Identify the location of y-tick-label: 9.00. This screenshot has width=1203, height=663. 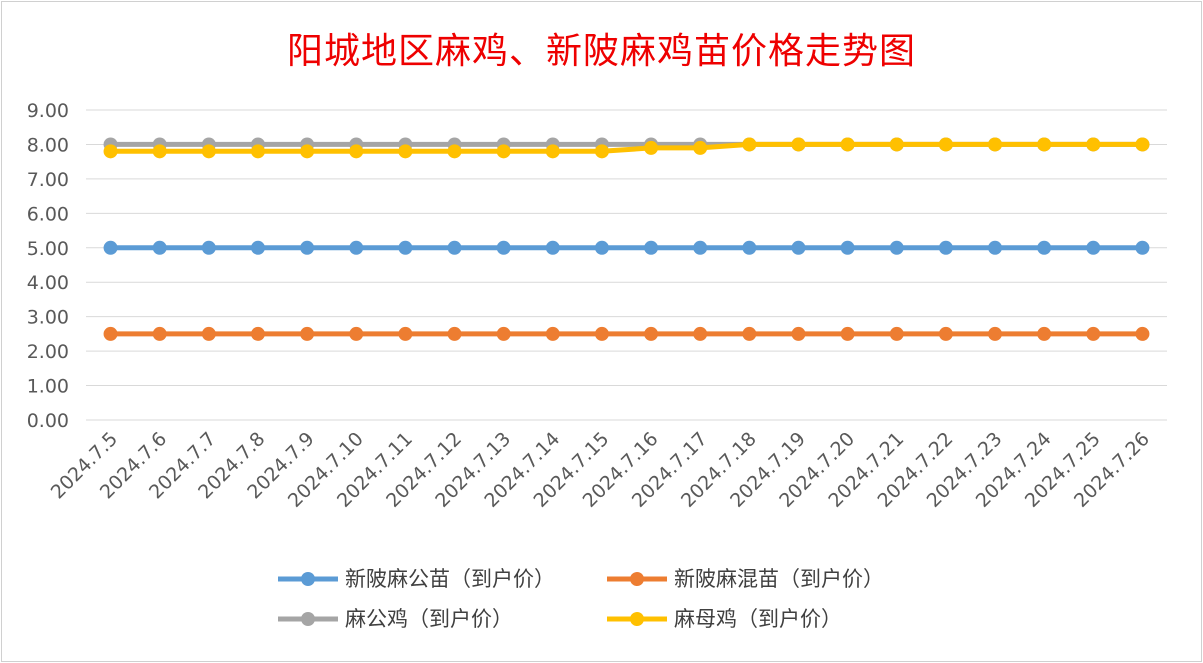
(48, 111).